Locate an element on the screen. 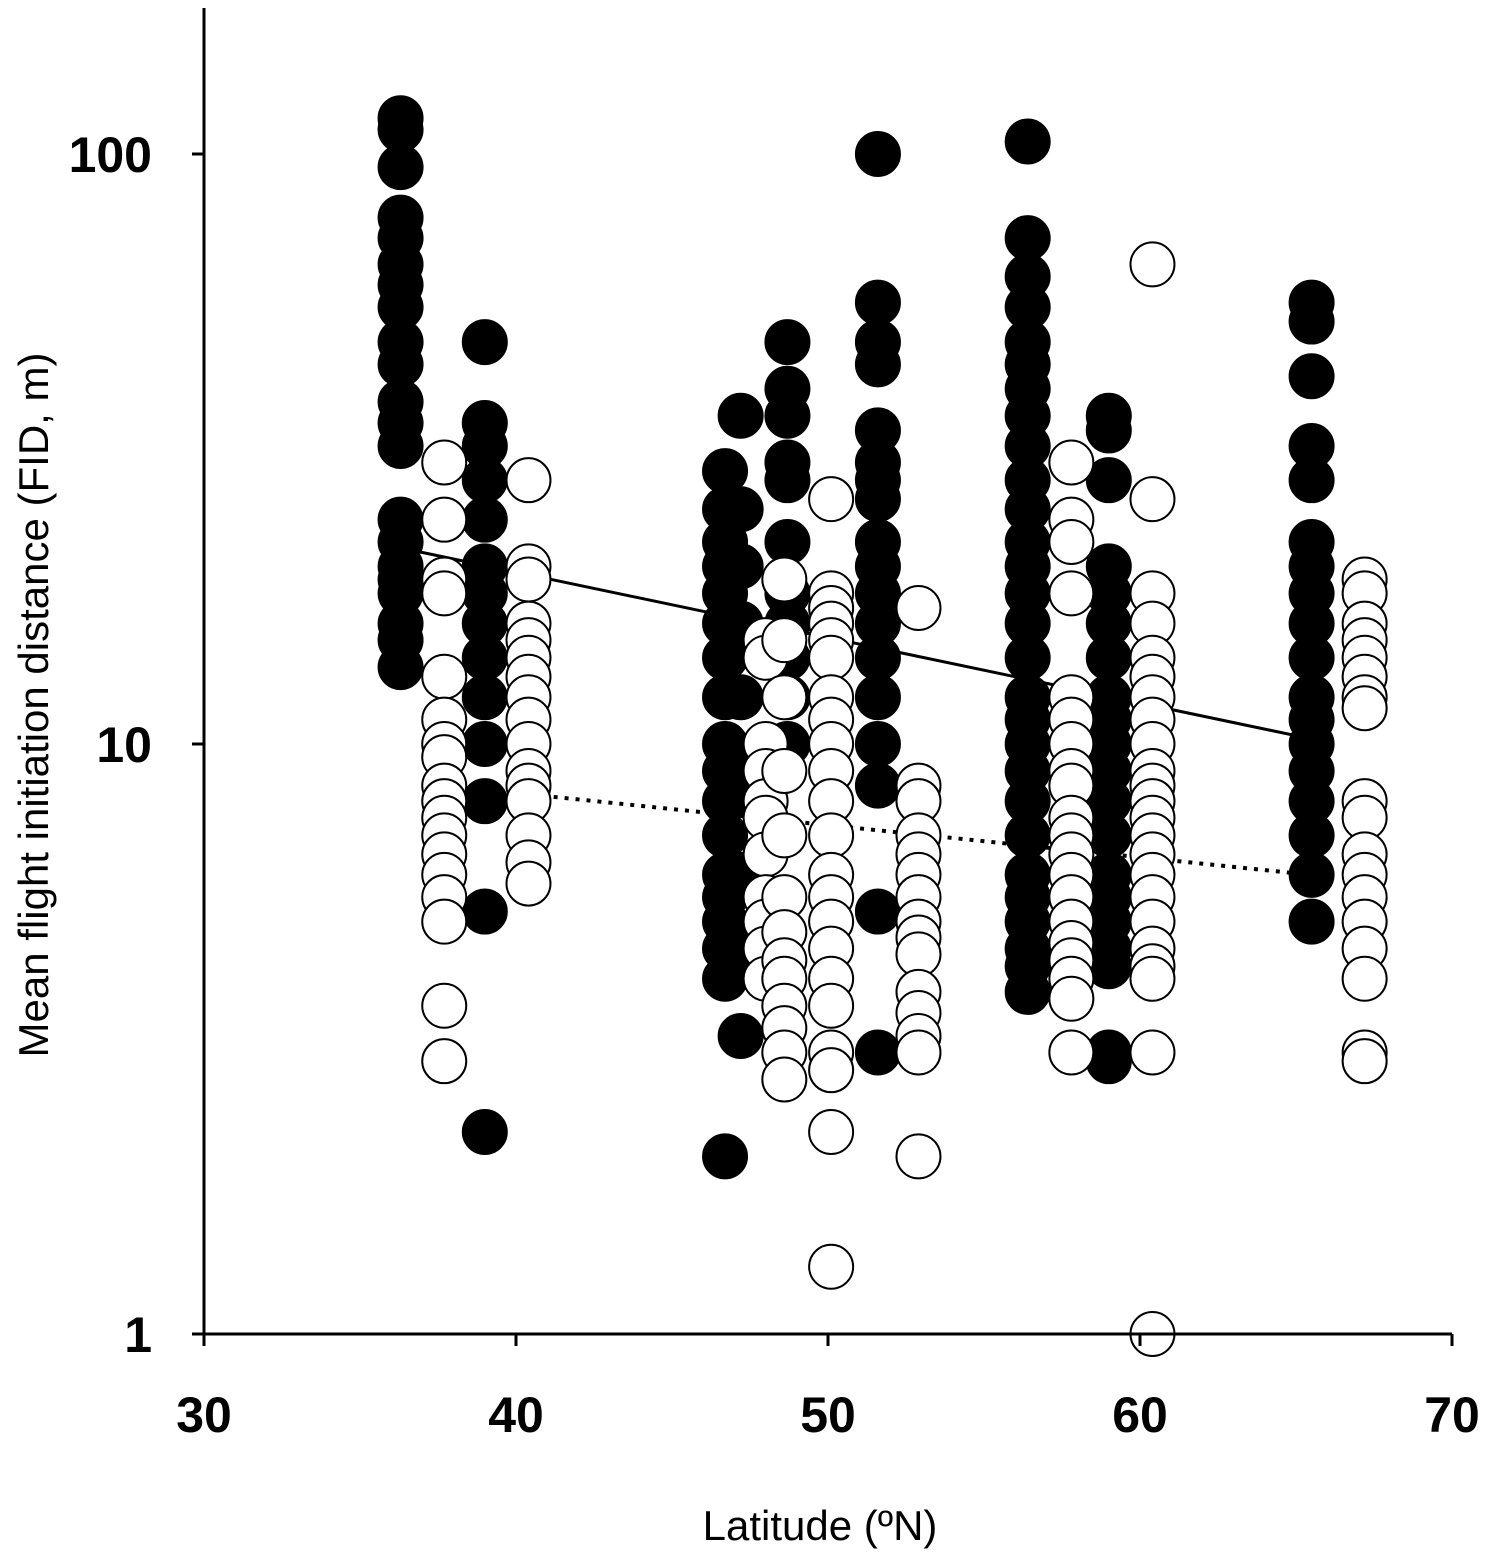  y-tick-label: 10 is located at coordinates (124, 745).